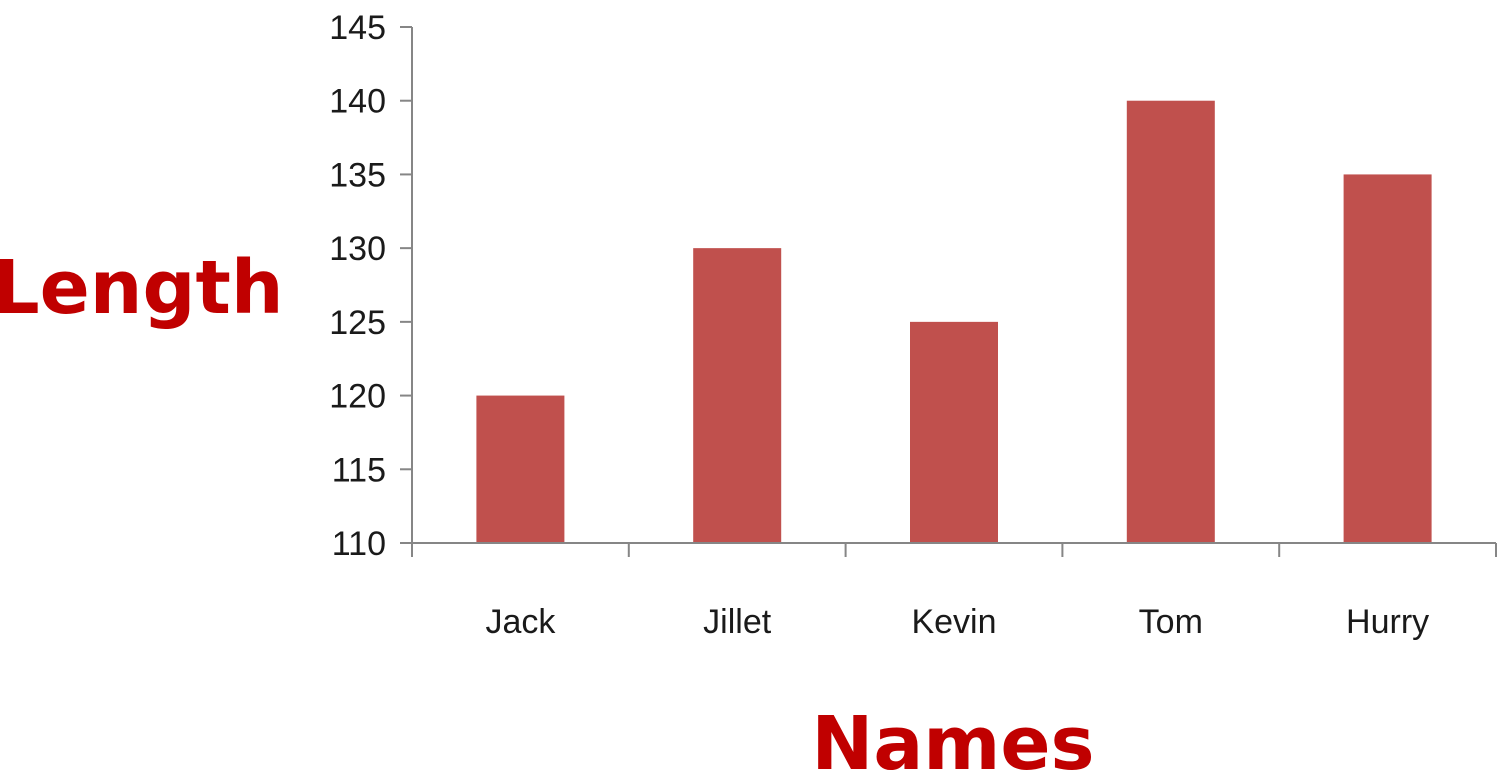  Describe the element at coordinates (953, 622) in the screenshot. I see `x-tick-label: Kevin` at that location.